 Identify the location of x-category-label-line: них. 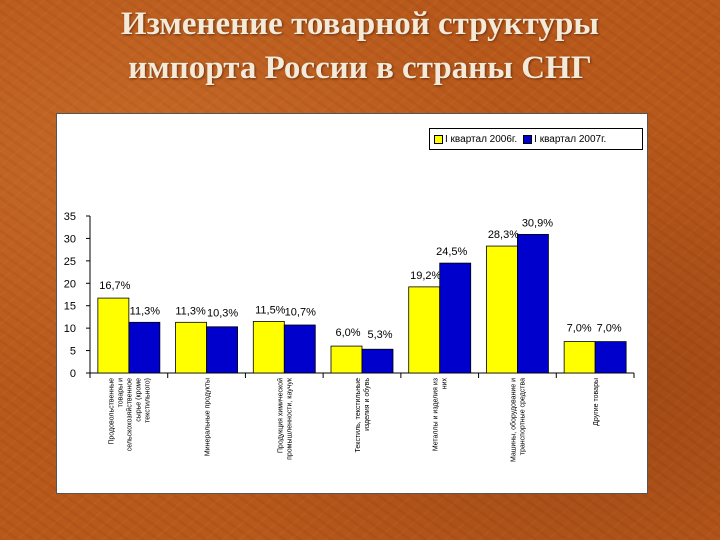
(445, 384).